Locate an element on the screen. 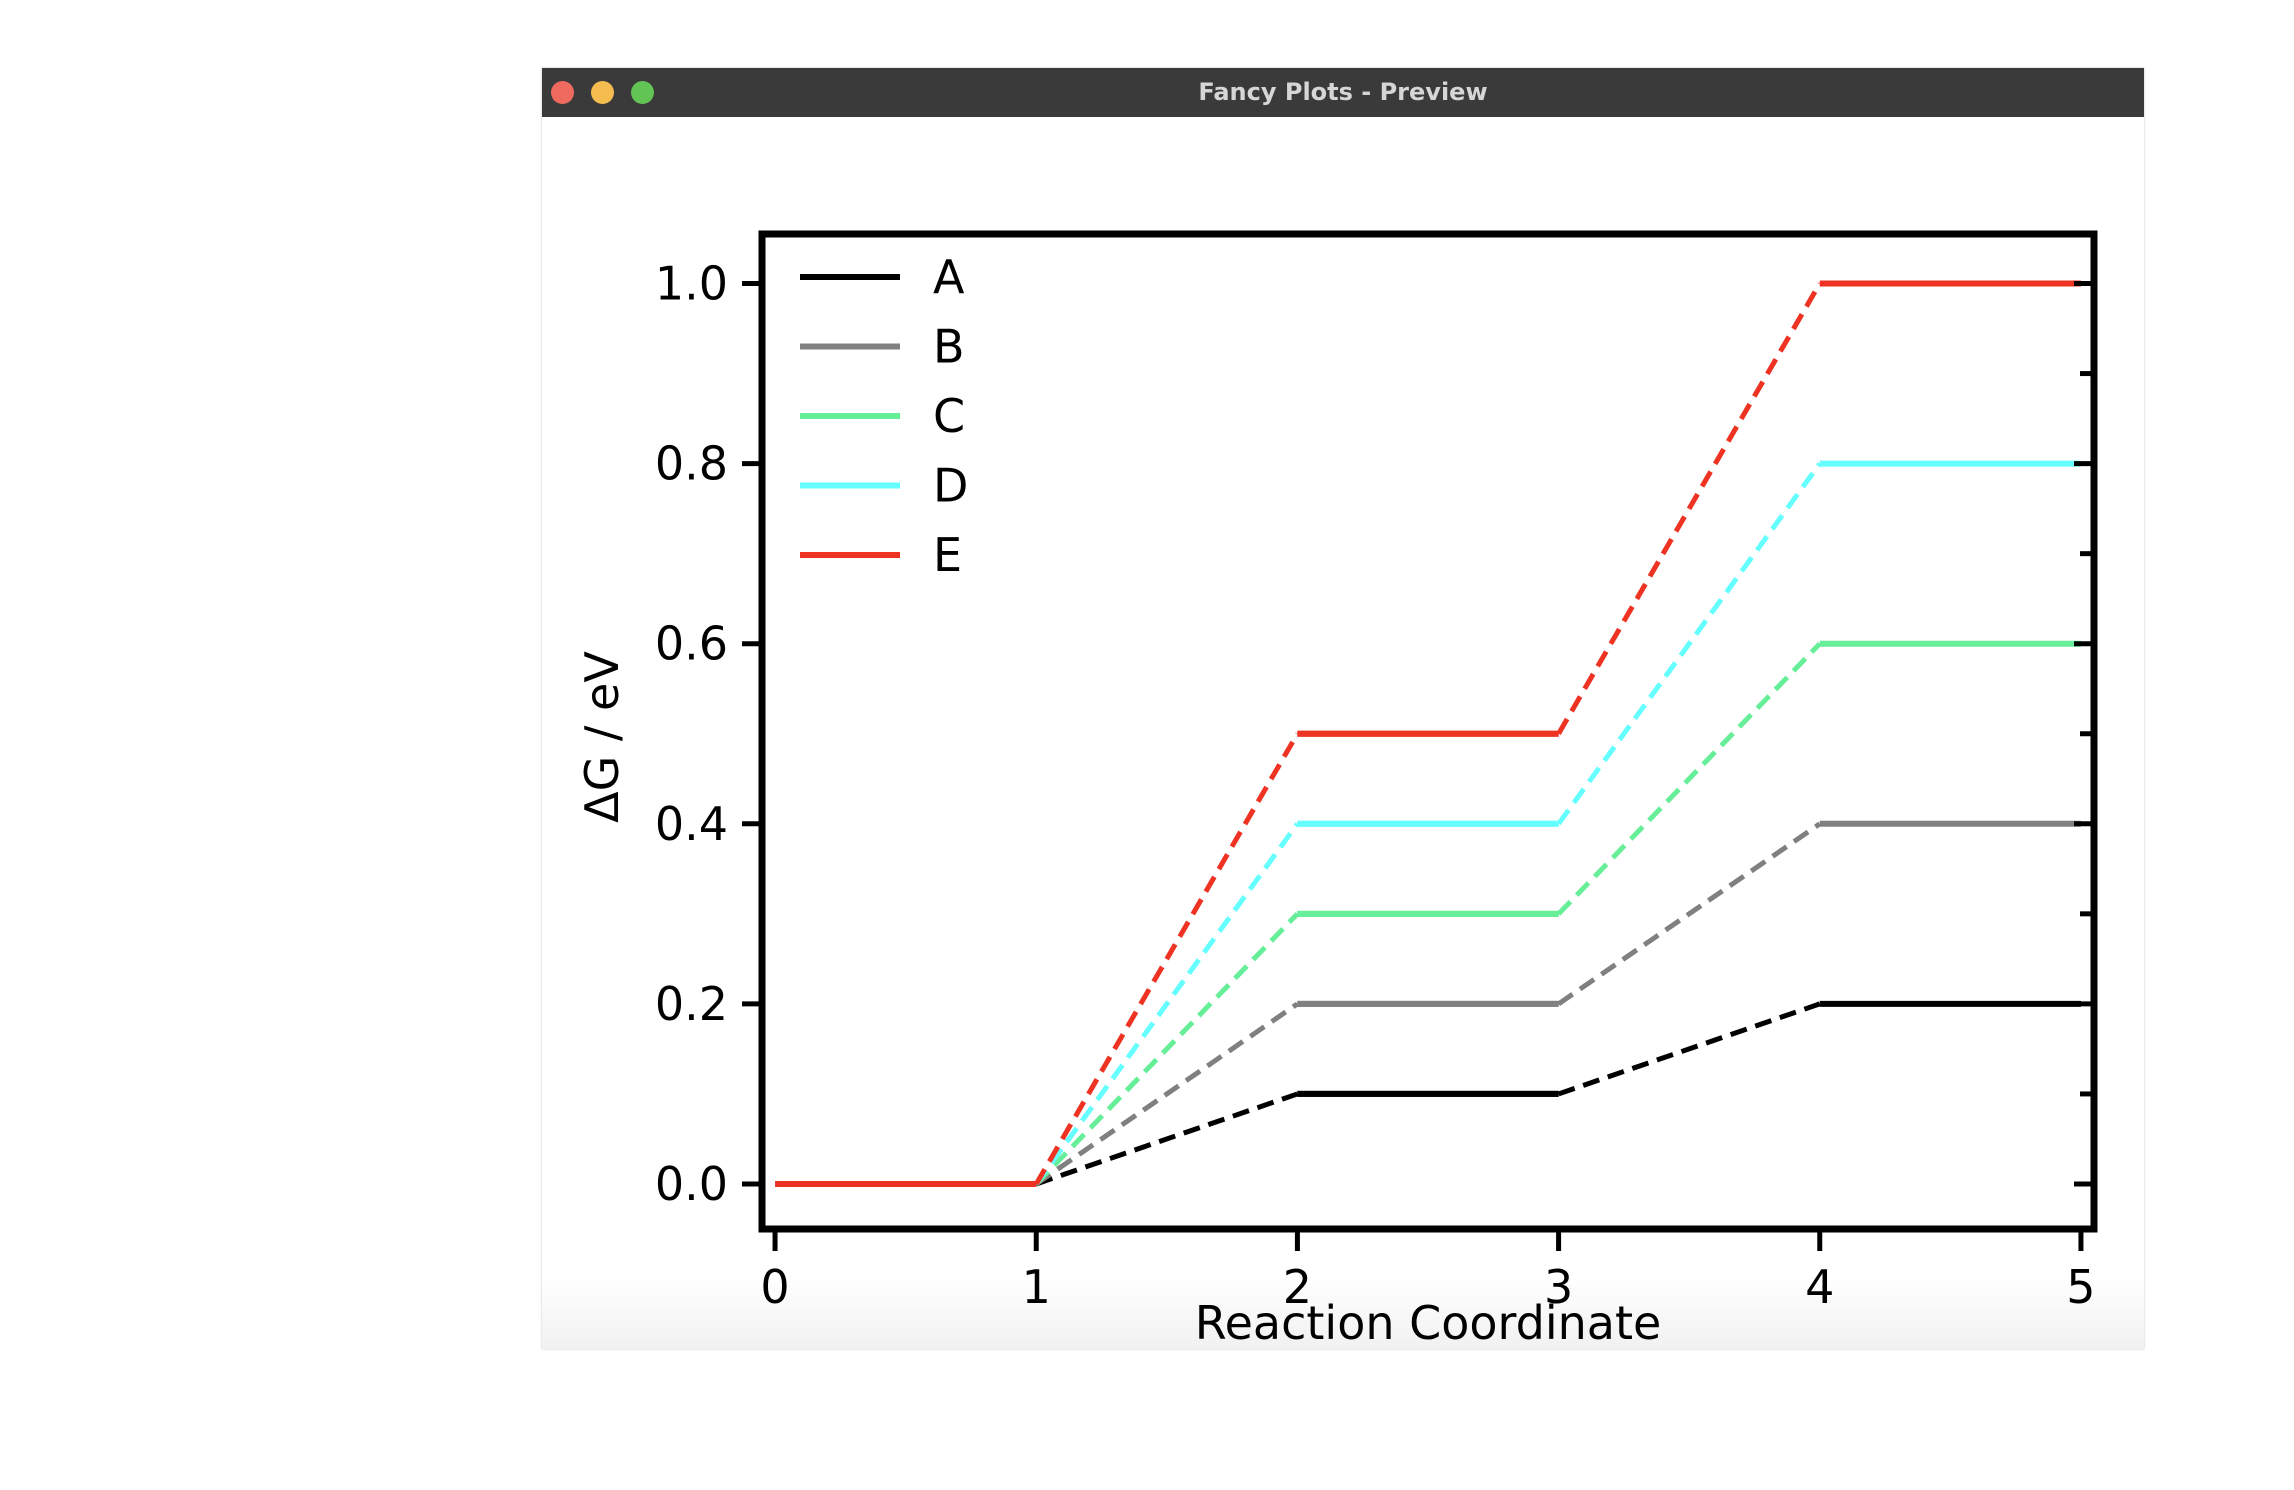 Image resolution: width=2294 pixels, height=1490 pixels. x-tick-label: 3 is located at coordinates (1558, 1287).